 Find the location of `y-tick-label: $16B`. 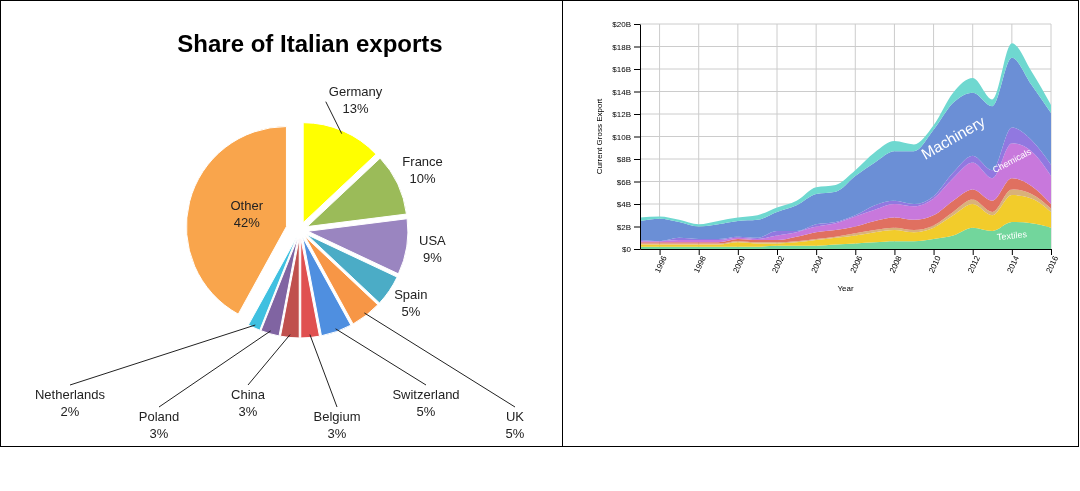

y-tick-label: $16B is located at coordinates (621, 70).